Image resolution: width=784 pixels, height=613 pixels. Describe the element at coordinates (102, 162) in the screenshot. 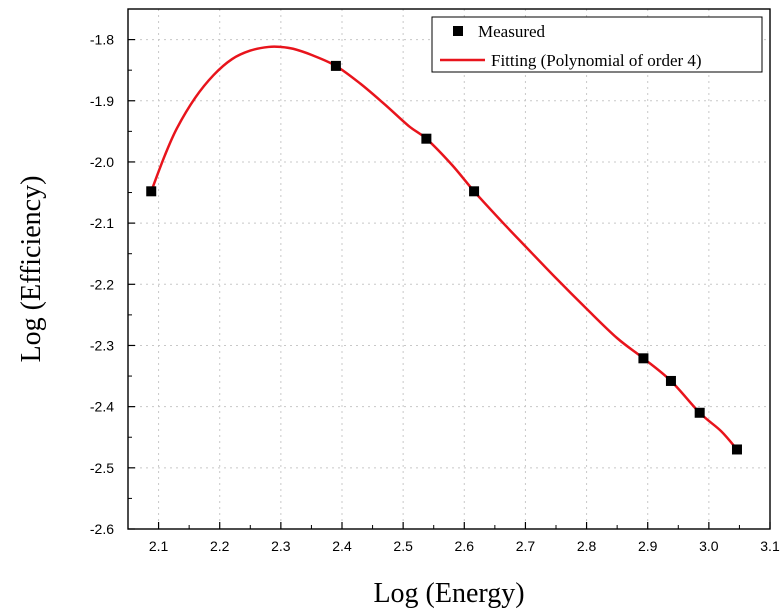

I see `y-tick-label: -2.0` at that location.